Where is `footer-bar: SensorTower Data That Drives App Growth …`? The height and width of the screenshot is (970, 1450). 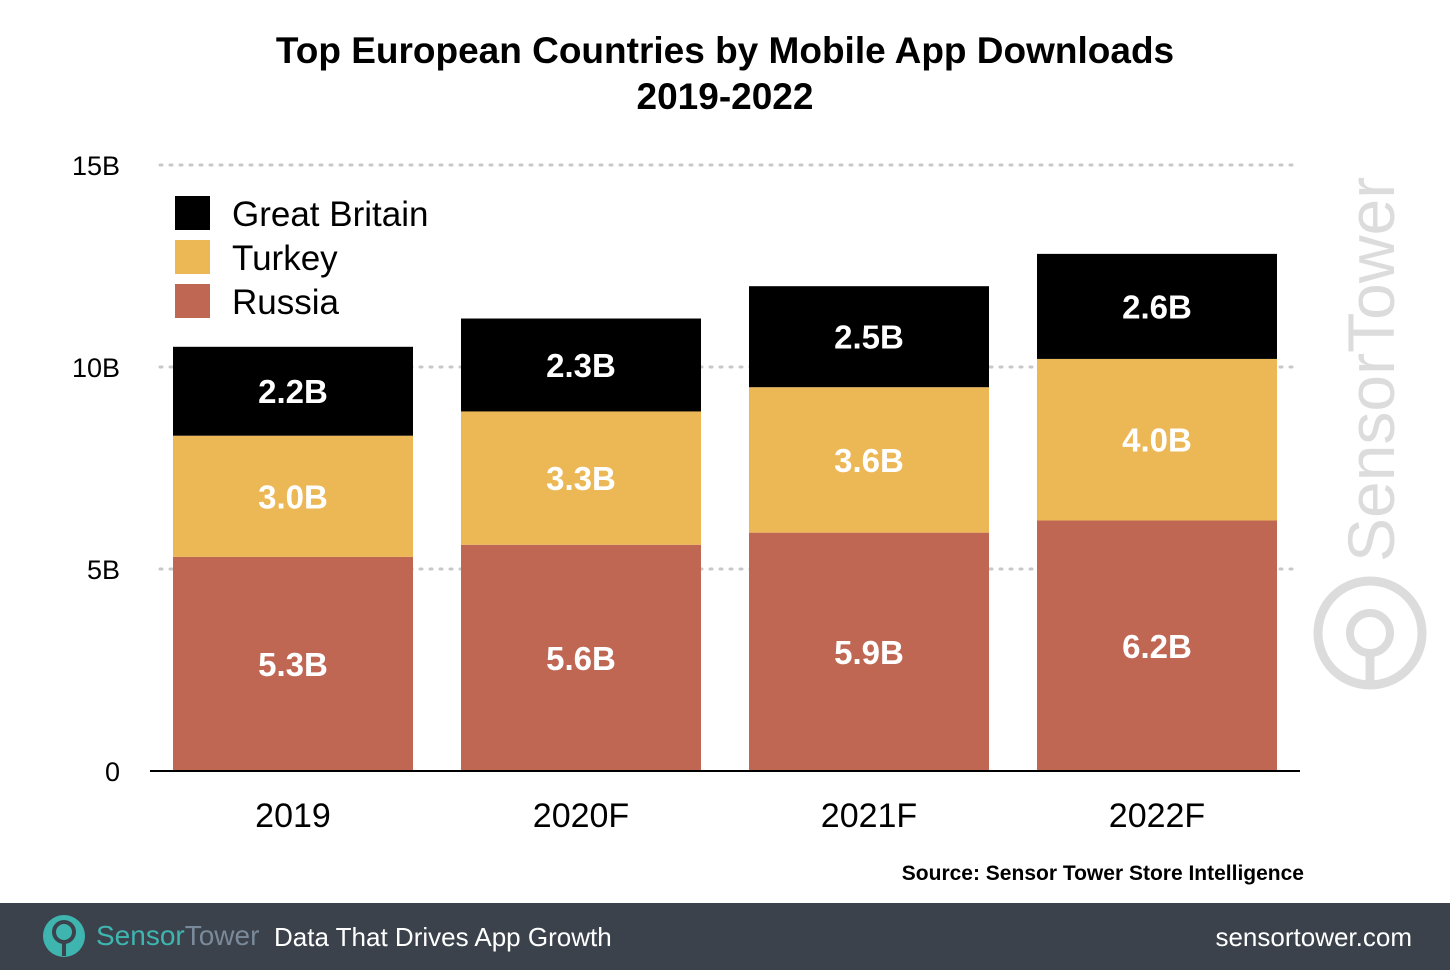
footer-bar: SensorTower Data That Drives App Growth … is located at coordinates (725, 936).